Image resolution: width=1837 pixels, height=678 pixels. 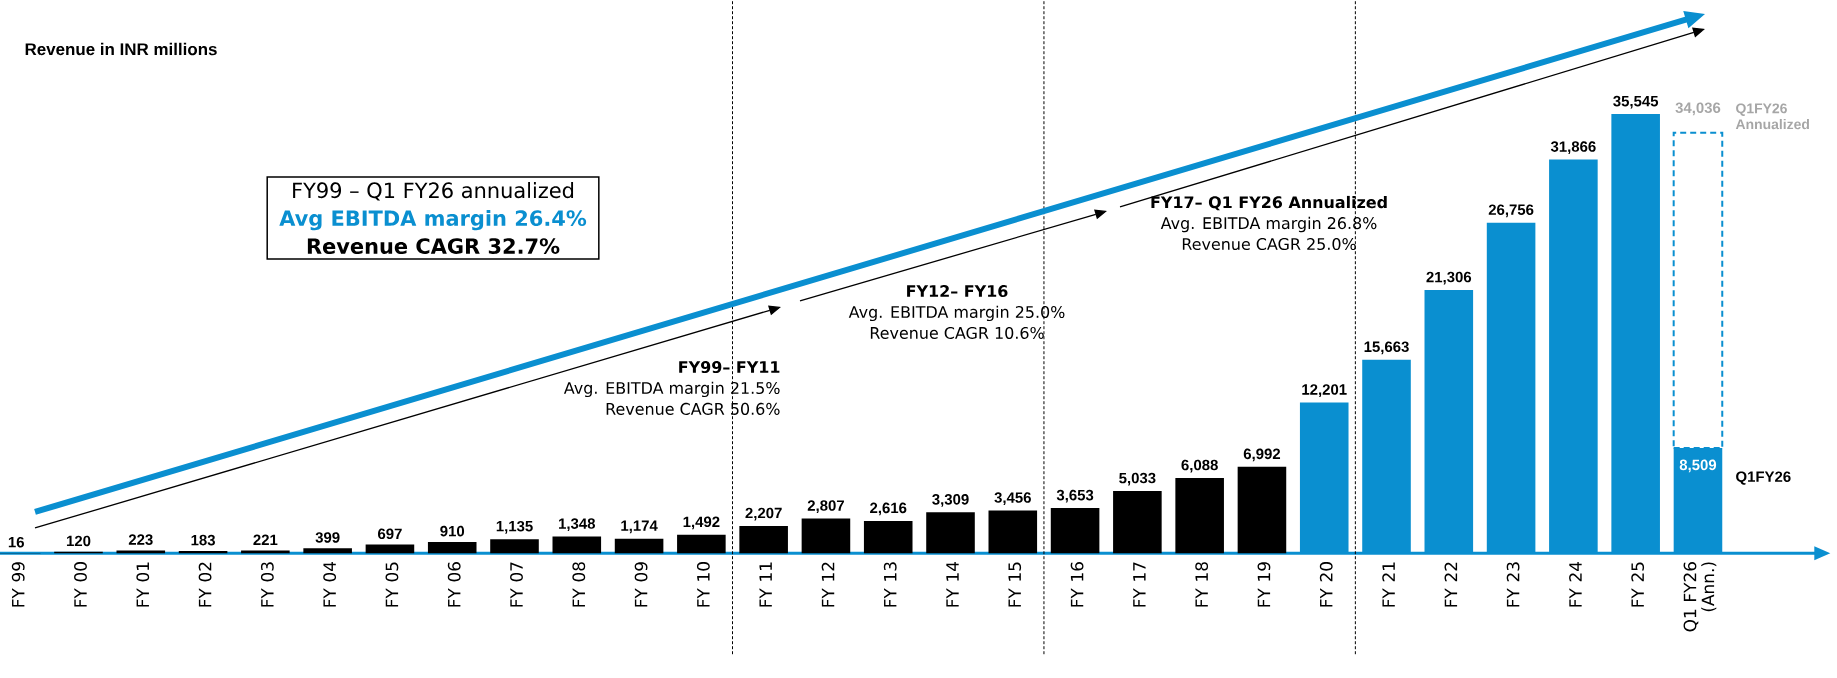 What do you see at coordinates (203, 540) in the screenshot?
I see `data-label: 183` at bounding box center [203, 540].